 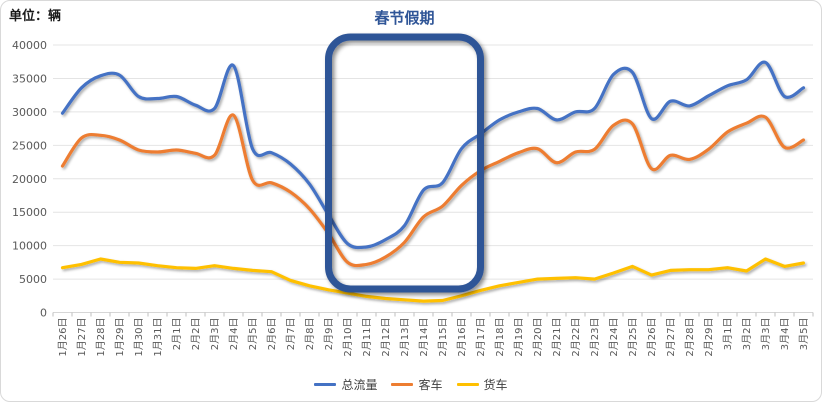 I want to click on y-axis-tick-label: 35000, so click(x=29, y=78).